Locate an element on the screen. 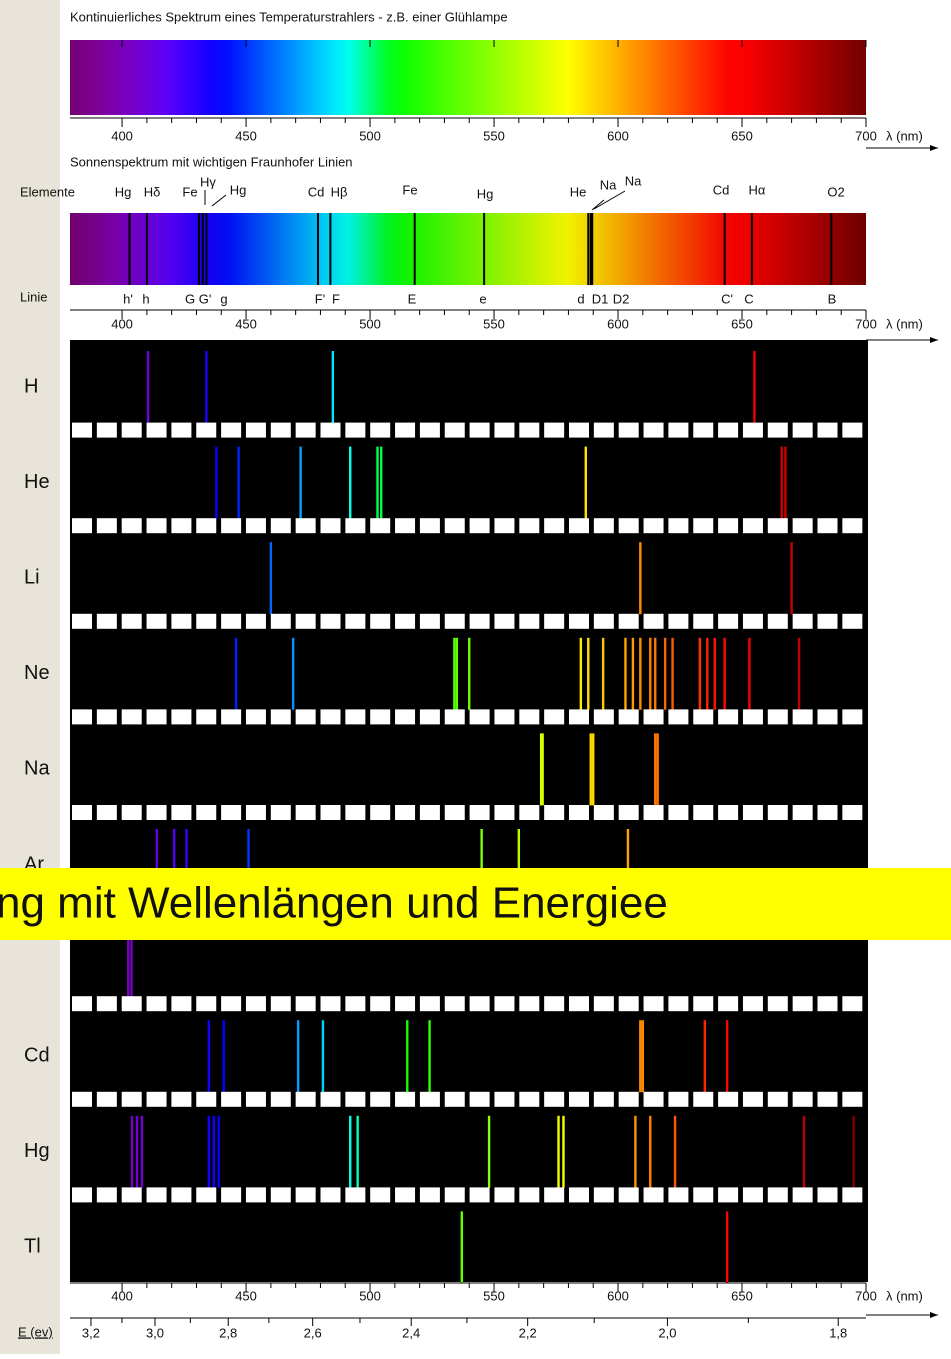 This screenshot has width=951, height=1359. continuous-spectrum is located at coordinates (468, 77).